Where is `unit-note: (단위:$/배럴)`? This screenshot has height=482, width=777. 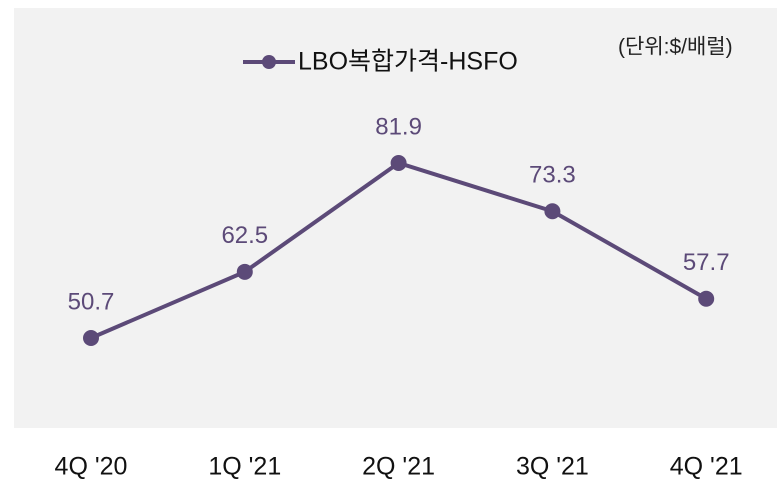 unit-note: (단위:$/배럴) is located at coordinates (675, 47).